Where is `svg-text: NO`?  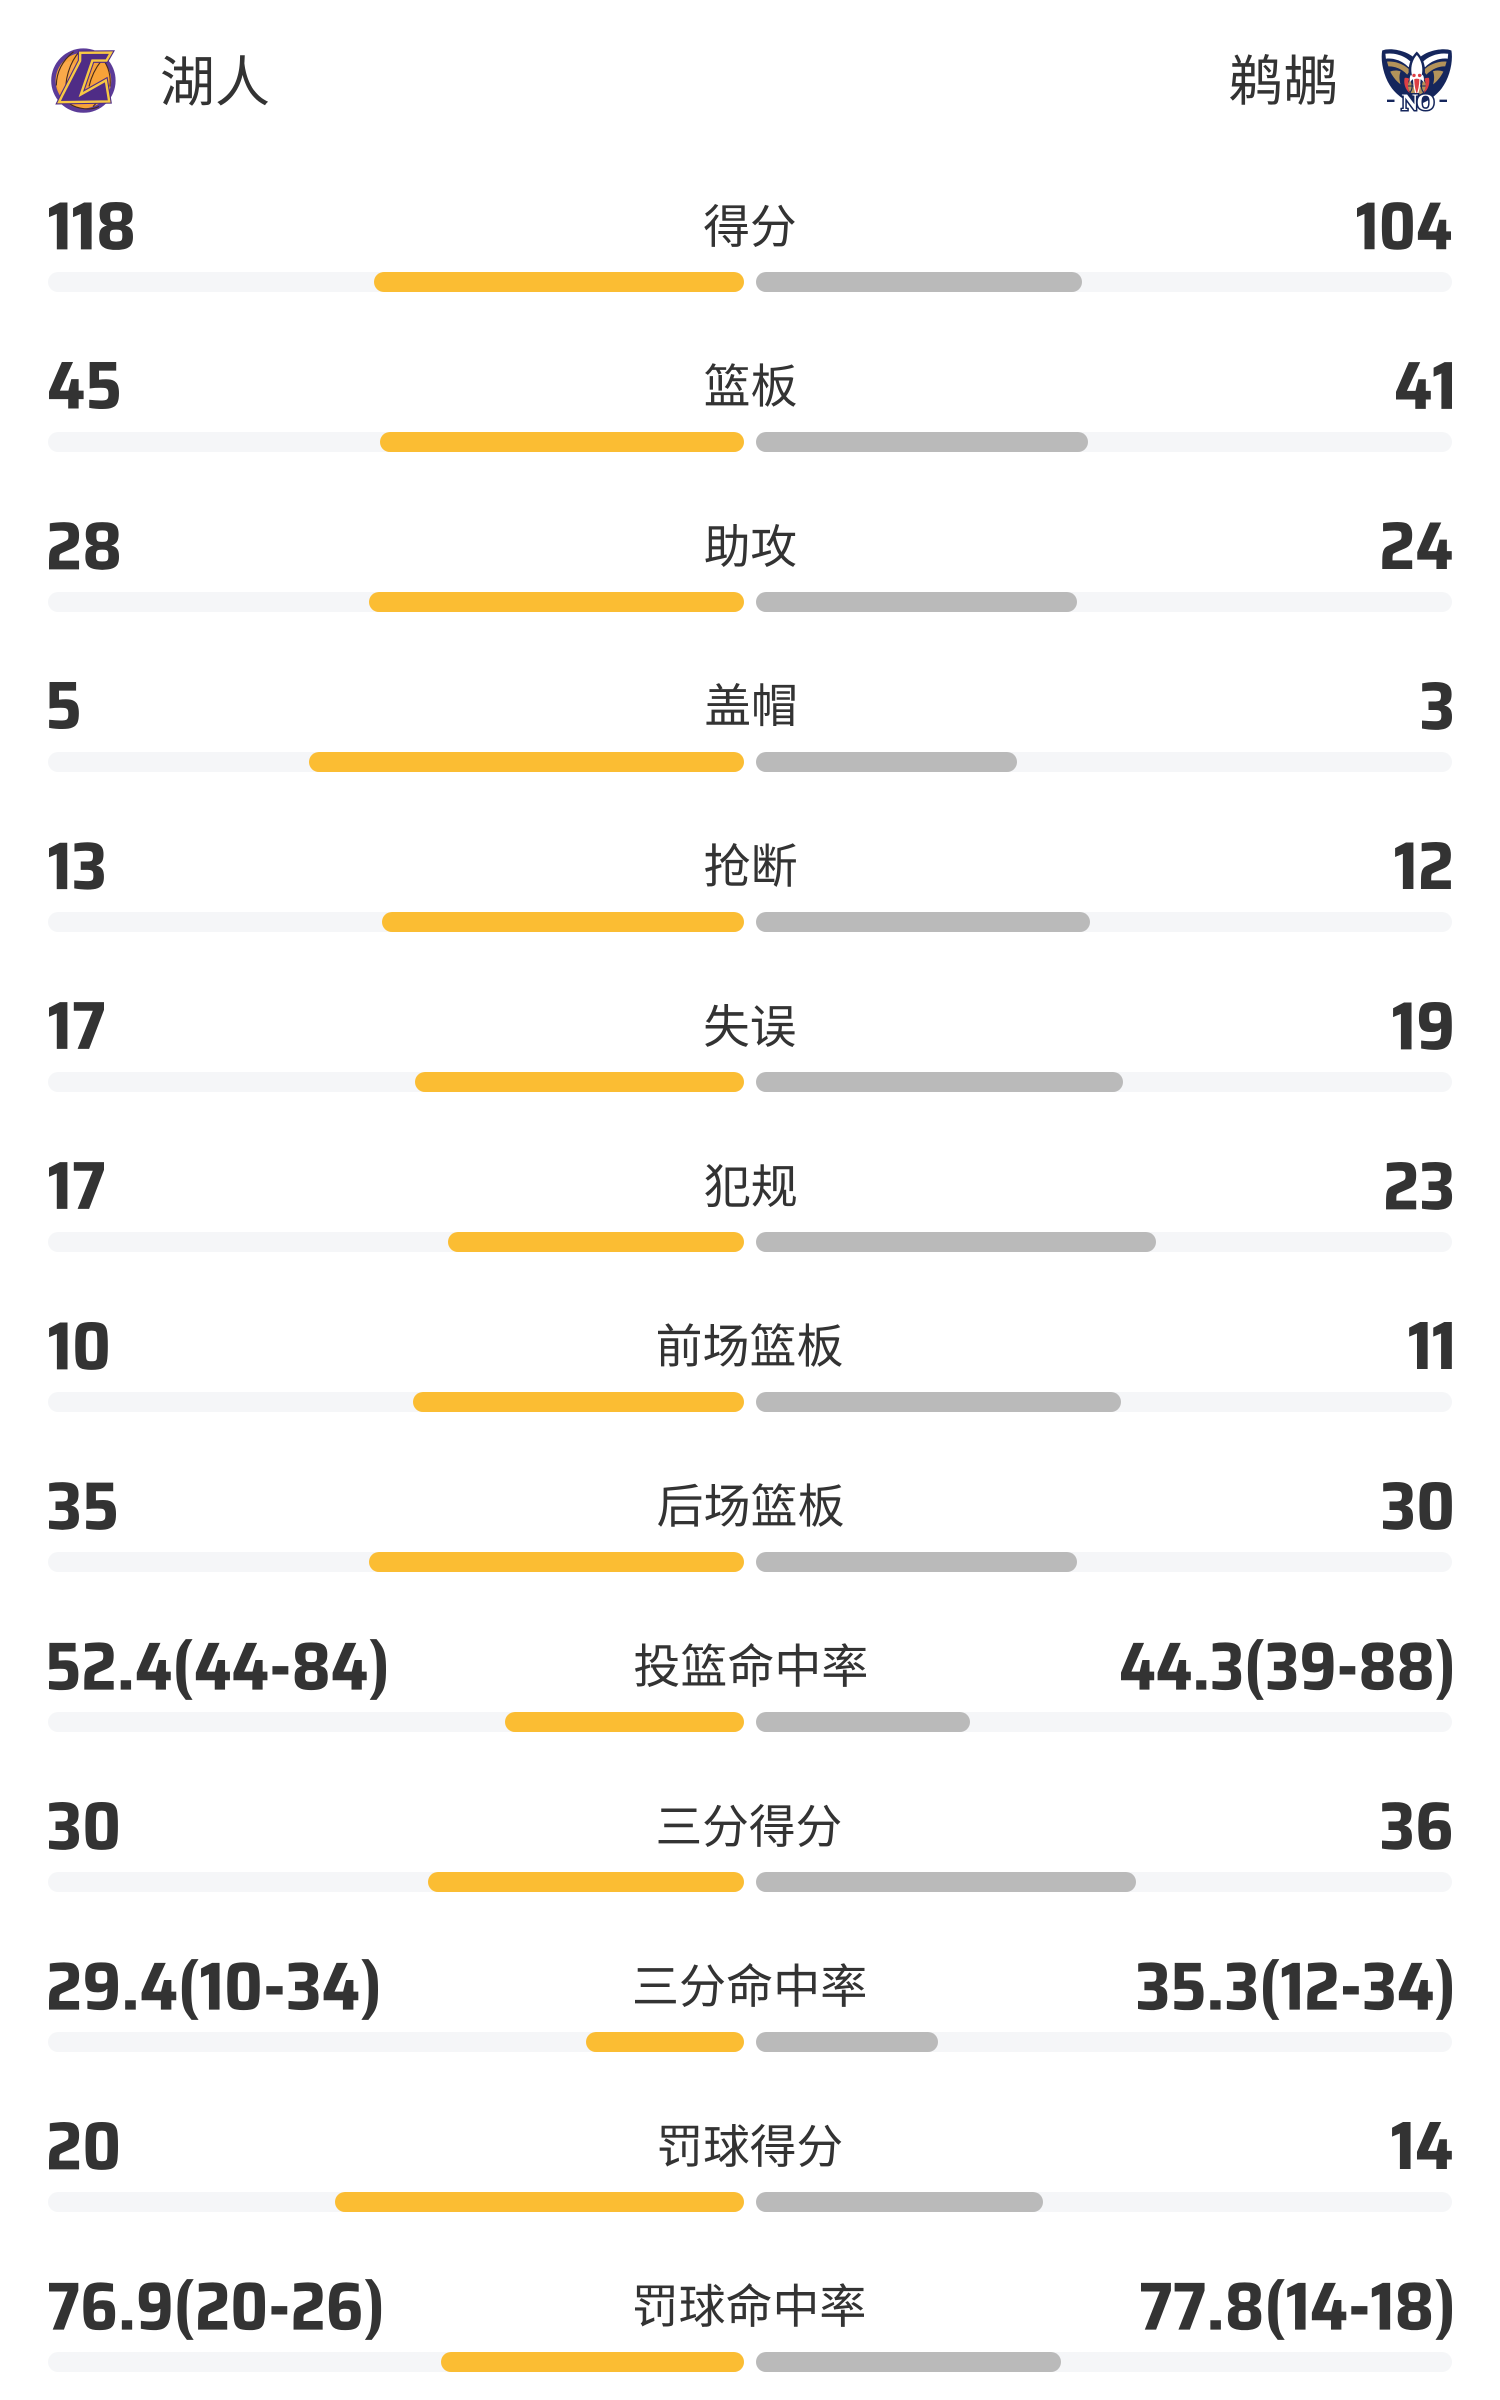 svg-text: NO is located at coordinates (1418, 102).